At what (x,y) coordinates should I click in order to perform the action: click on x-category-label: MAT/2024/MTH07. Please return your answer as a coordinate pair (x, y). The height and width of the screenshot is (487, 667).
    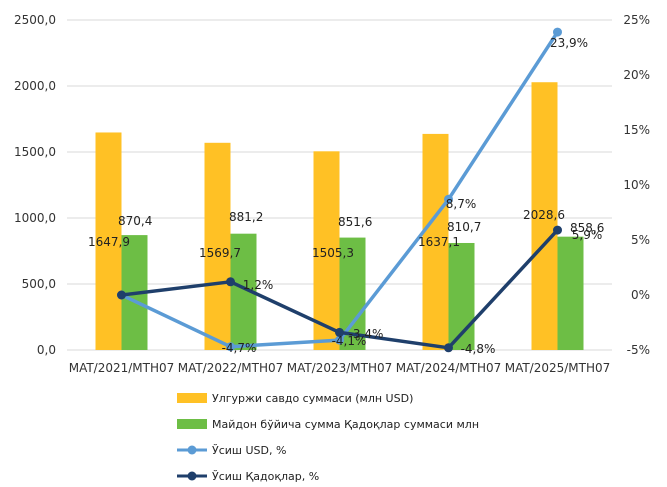
    Looking at the image, I should click on (449, 368).